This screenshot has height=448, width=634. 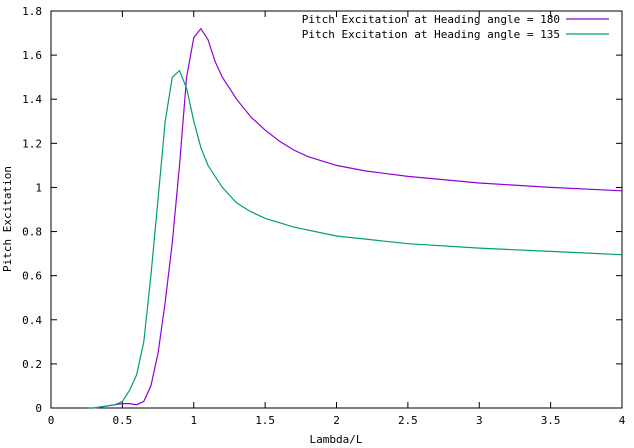 I want to click on y-tick-label: 1.6, so click(x=32, y=55).